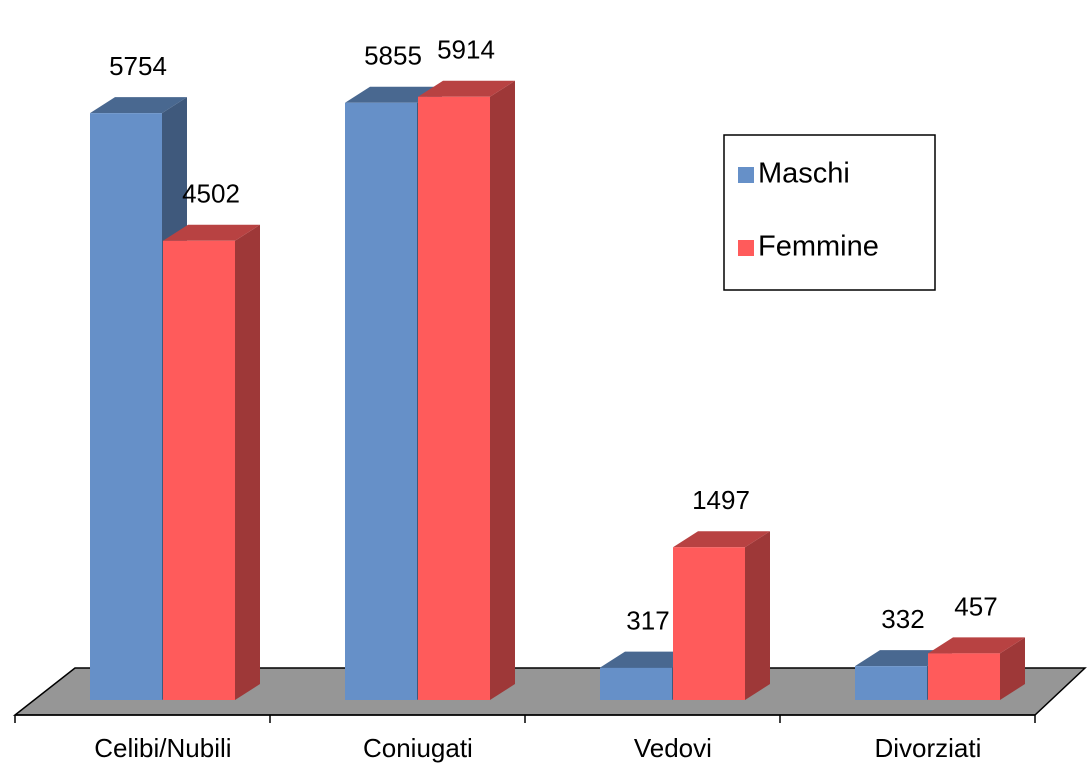 Image resolution: width=1089 pixels, height=774 pixels. What do you see at coordinates (138, 66) in the screenshot?
I see `value-label: 5754` at bounding box center [138, 66].